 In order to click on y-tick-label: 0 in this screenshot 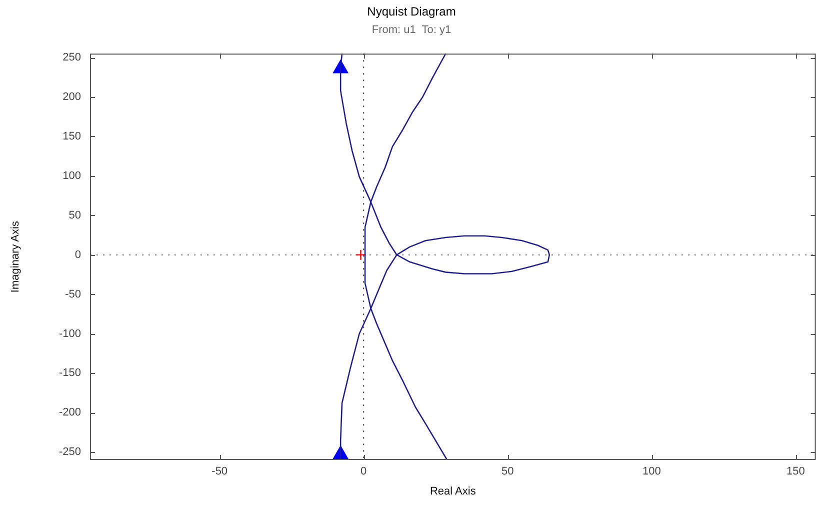, I will do `click(77, 254)`.